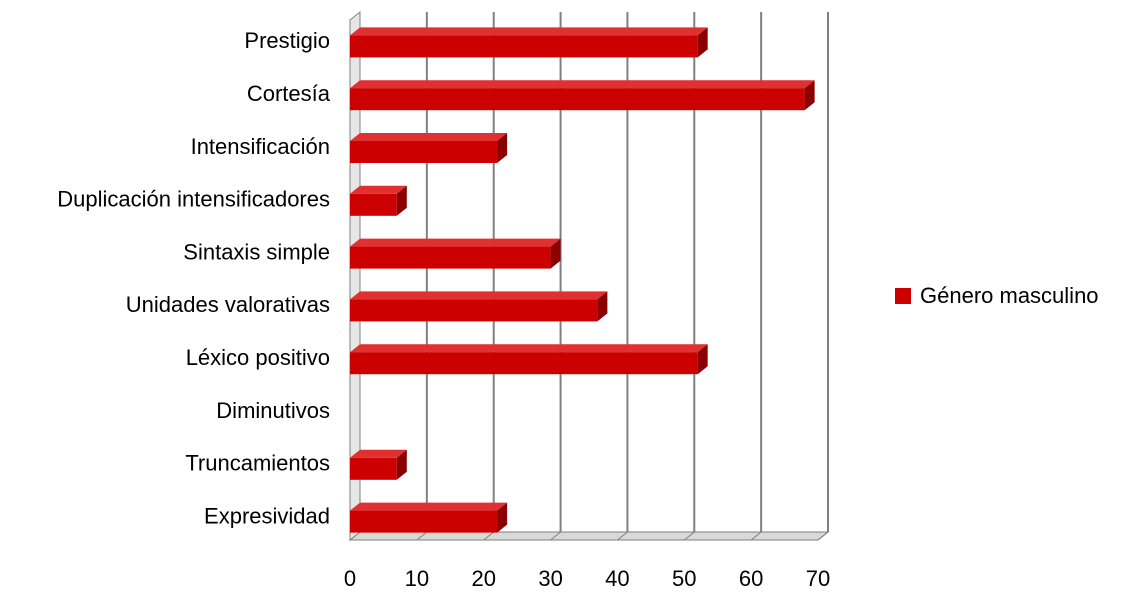 This screenshot has width=1137, height=592. I want to click on x-tick-label: 20, so click(483, 578).